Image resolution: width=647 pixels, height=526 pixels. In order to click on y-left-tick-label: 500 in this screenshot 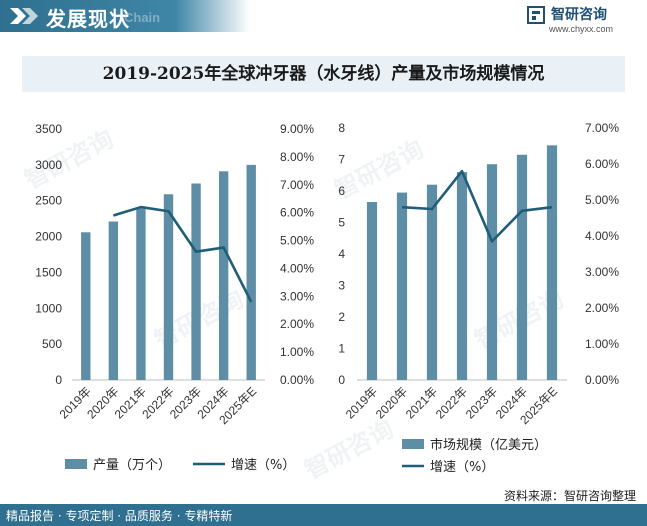, I will do `click(52, 344)`.